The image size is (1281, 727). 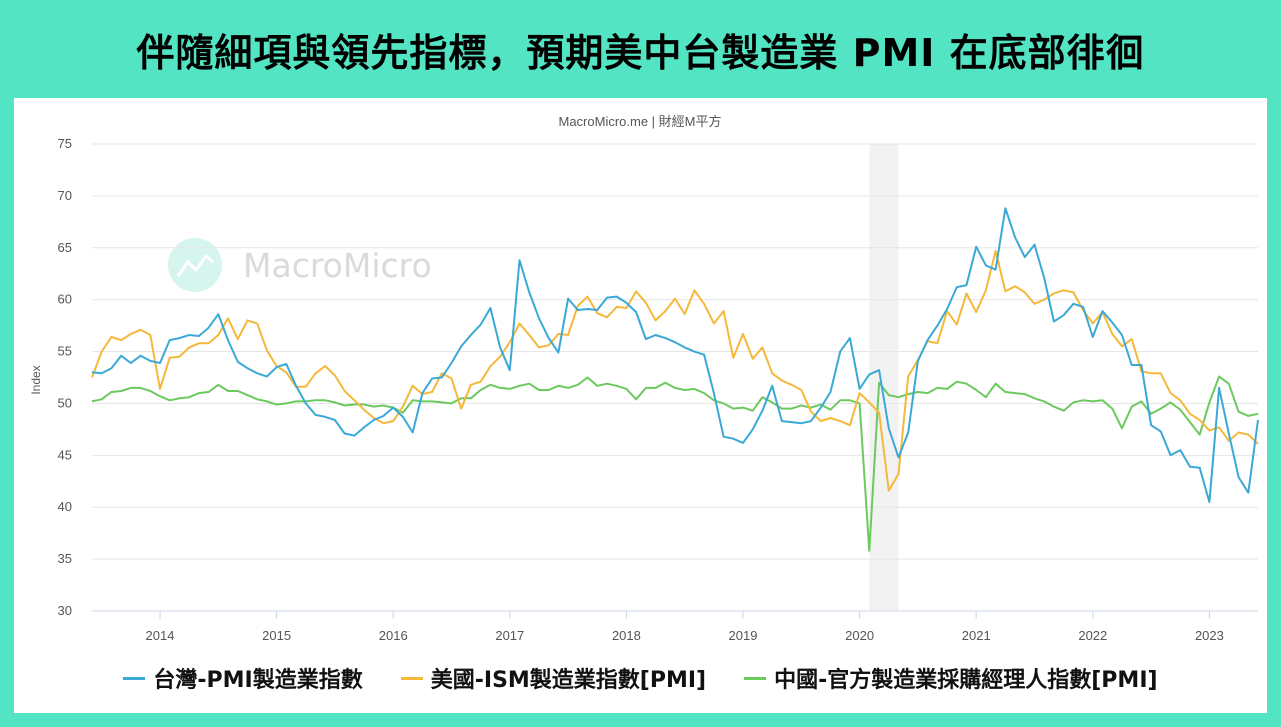 What do you see at coordinates (65, 506) in the screenshot?
I see `y-tick-label: 40` at bounding box center [65, 506].